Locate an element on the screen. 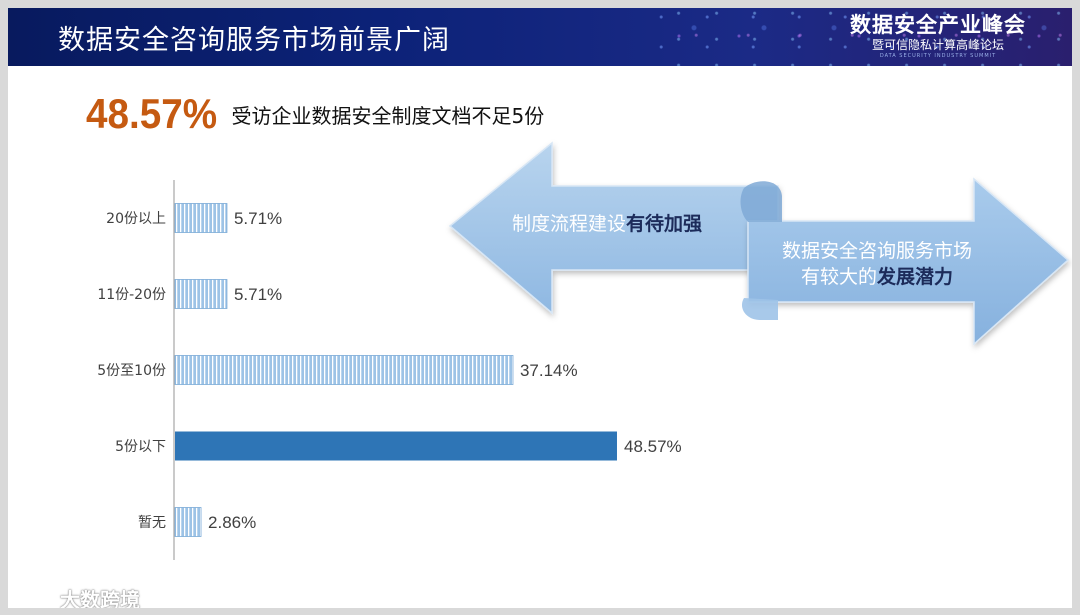  right-arrow-line2-bold: 发展潜力 is located at coordinates (915, 277).